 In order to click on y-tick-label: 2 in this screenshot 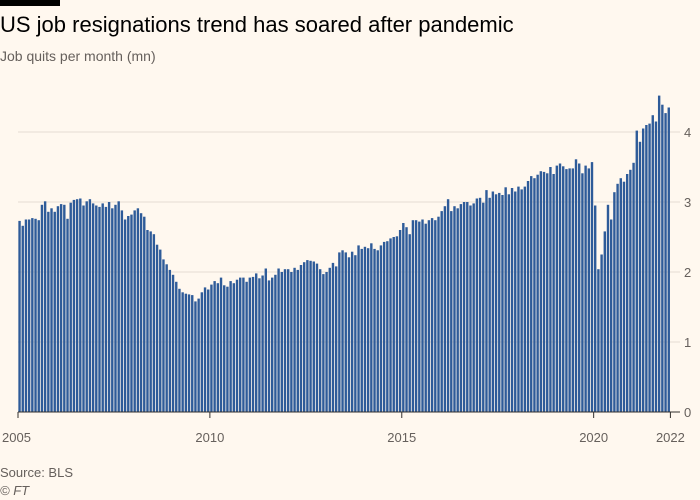, I will do `click(687, 272)`.